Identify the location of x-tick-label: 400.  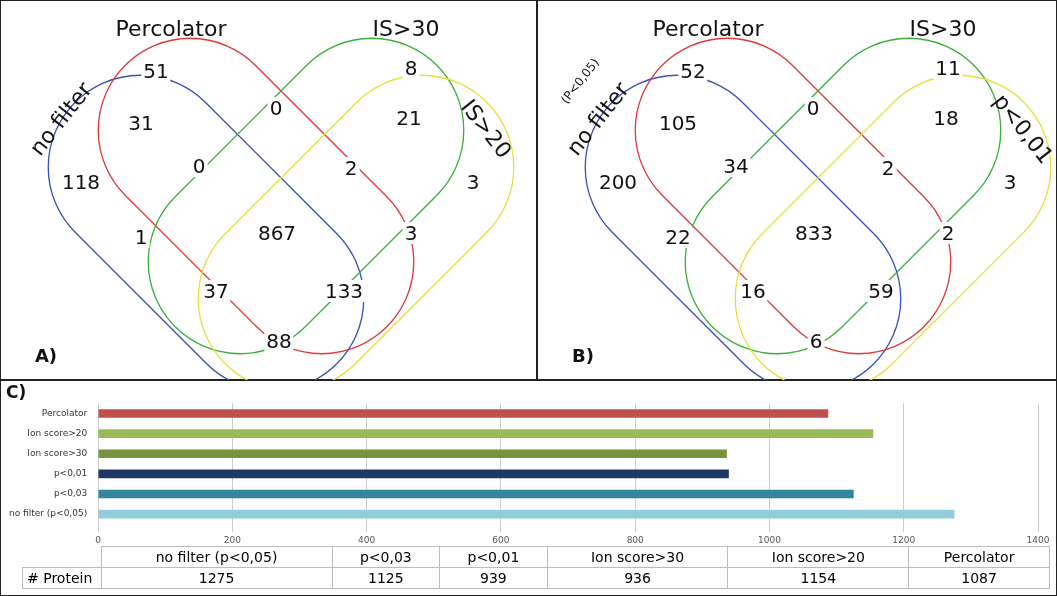
(367, 539).